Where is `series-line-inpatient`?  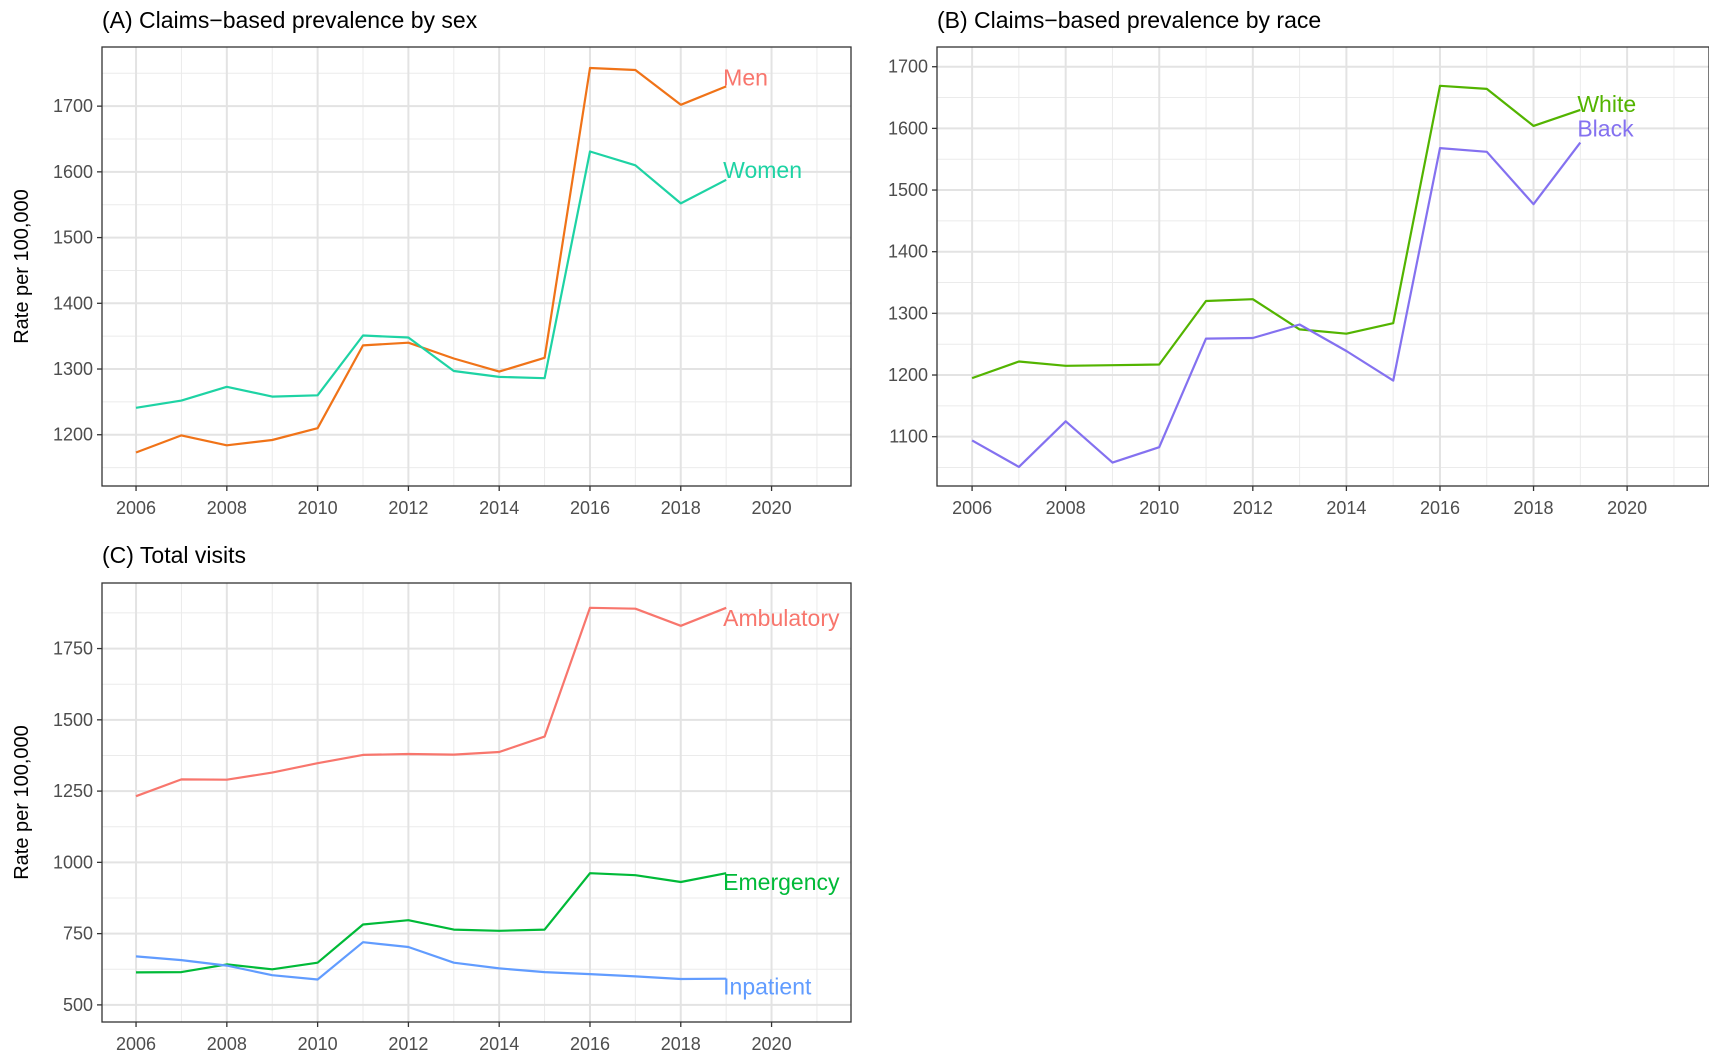 series-line-inpatient is located at coordinates (431, 961).